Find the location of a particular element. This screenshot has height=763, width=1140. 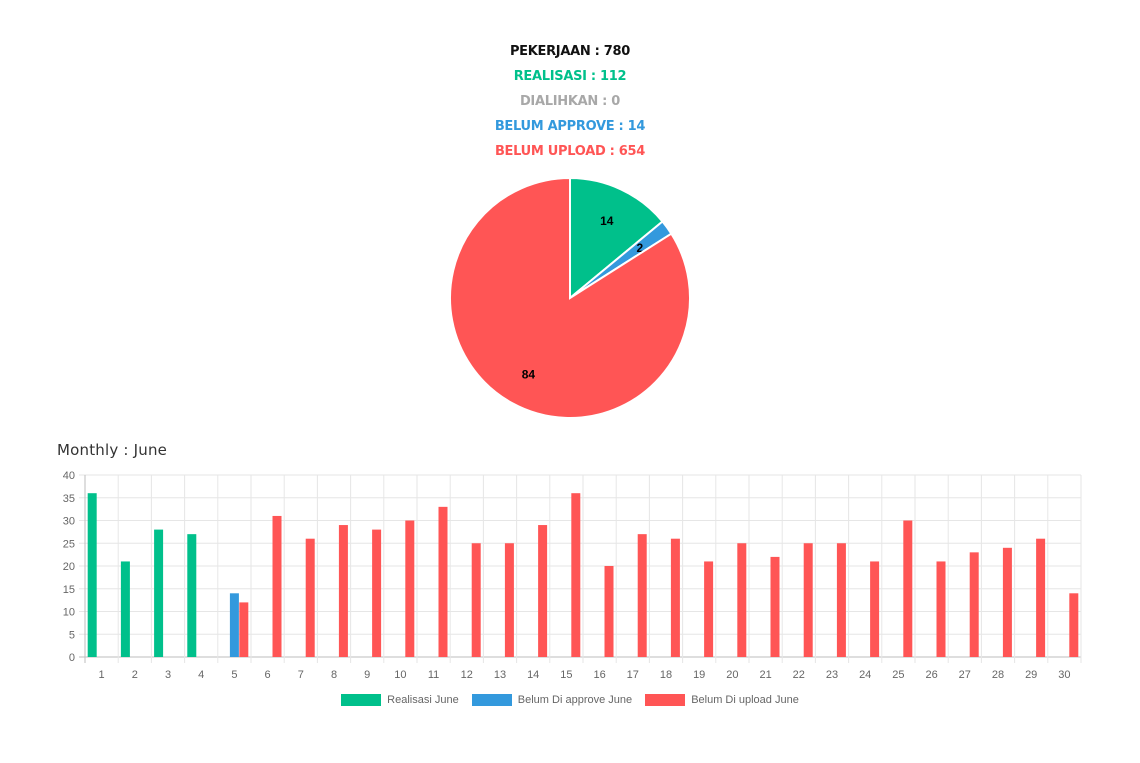

x-tick-label: 17 is located at coordinates (633, 675).